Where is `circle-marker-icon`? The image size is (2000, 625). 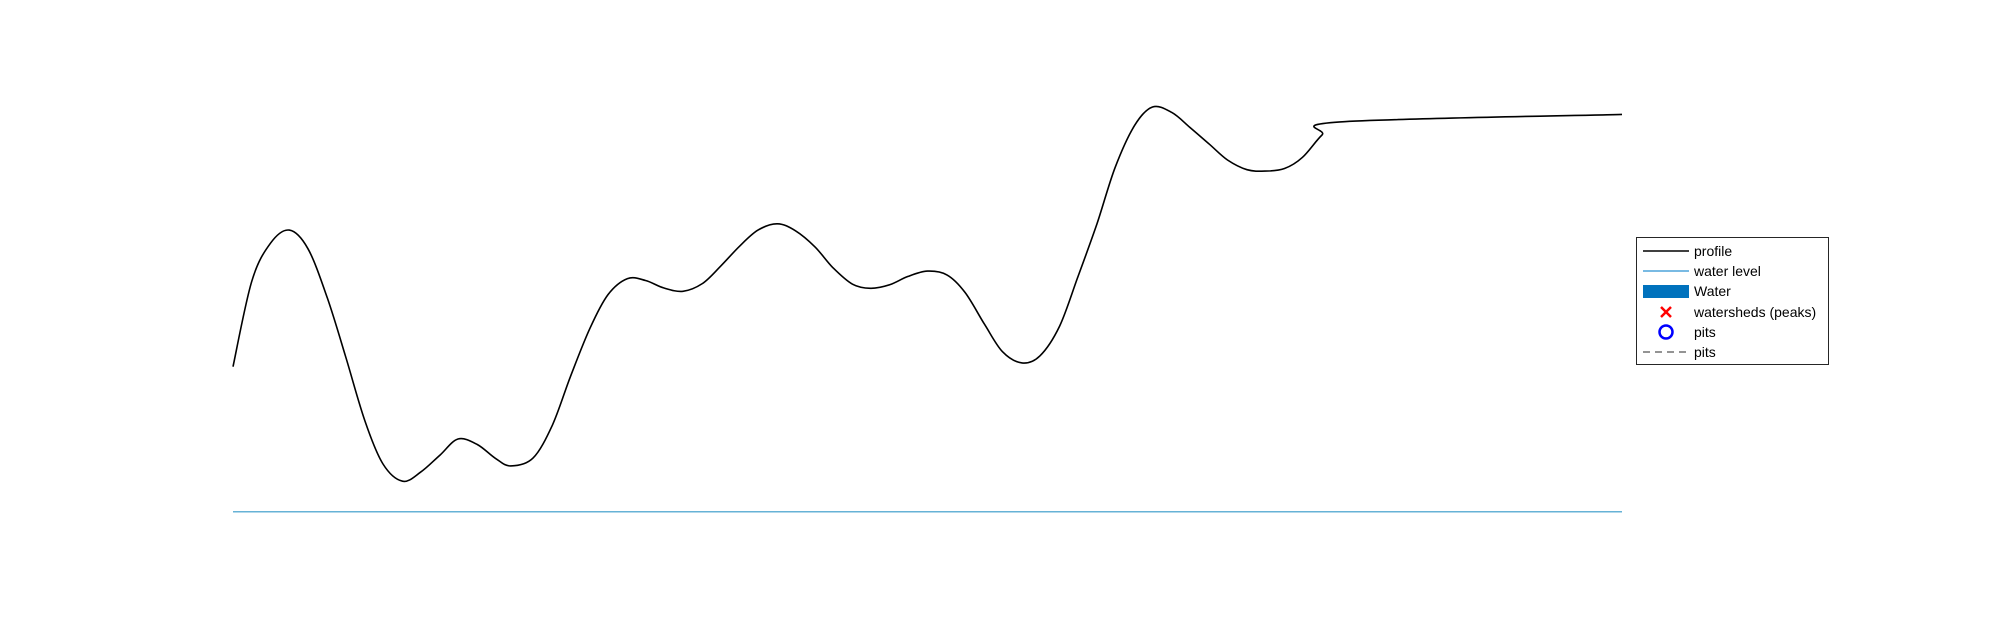 circle-marker-icon is located at coordinates (1666, 332).